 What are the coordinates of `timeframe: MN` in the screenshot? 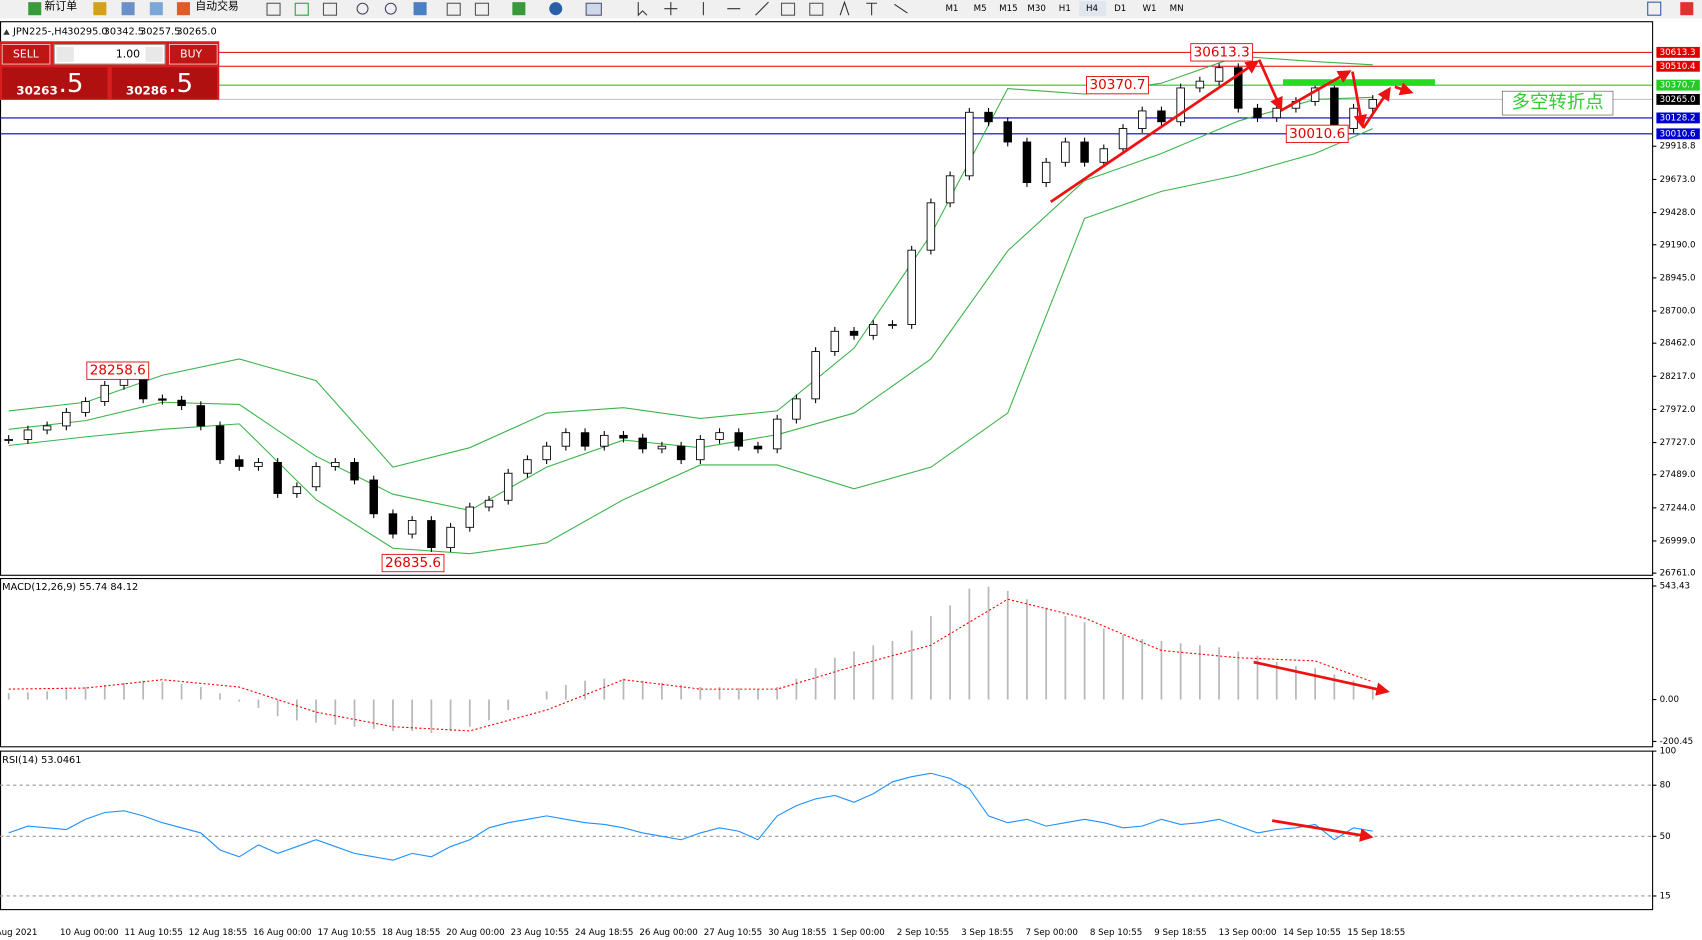 It's located at (1177, 9).